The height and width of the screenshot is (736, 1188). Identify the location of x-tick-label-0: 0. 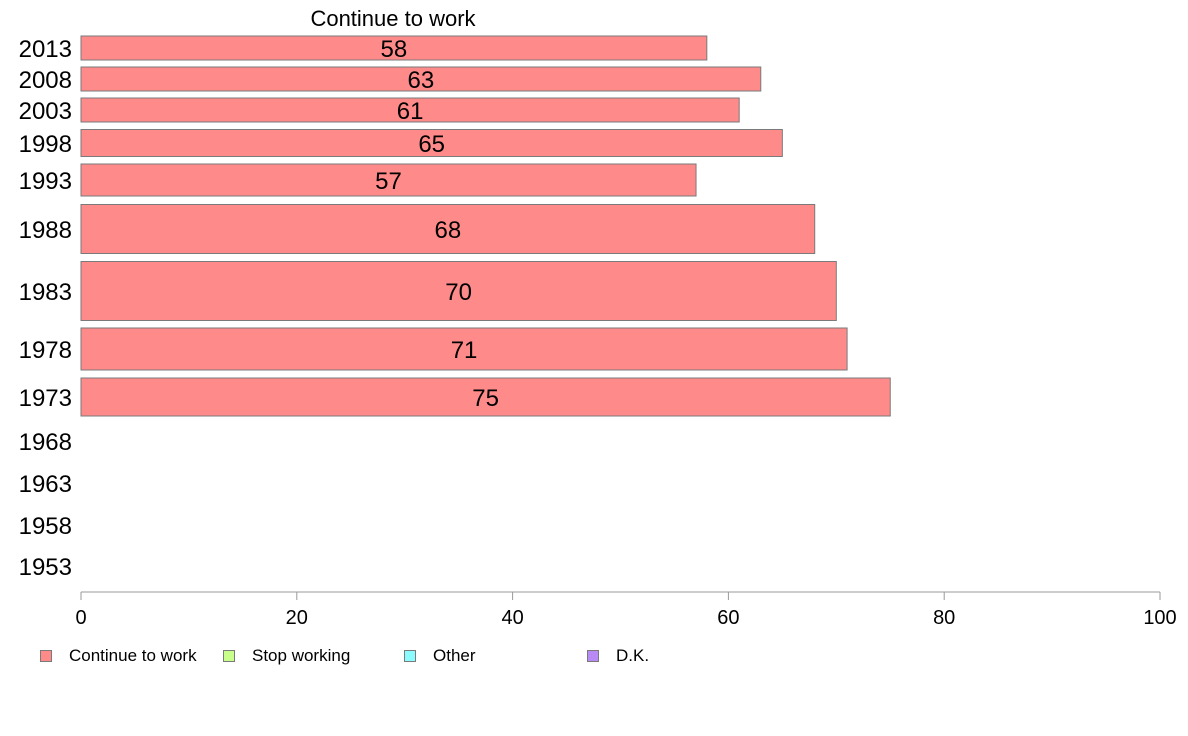
(80, 618).